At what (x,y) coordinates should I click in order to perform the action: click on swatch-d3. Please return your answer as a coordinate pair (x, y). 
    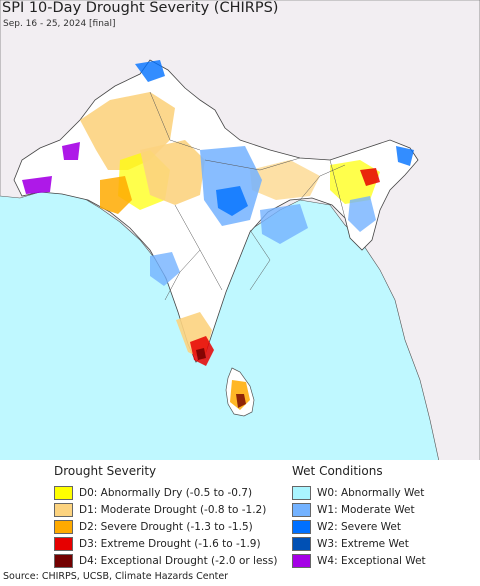
    Looking at the image, I should click on (63, 543).